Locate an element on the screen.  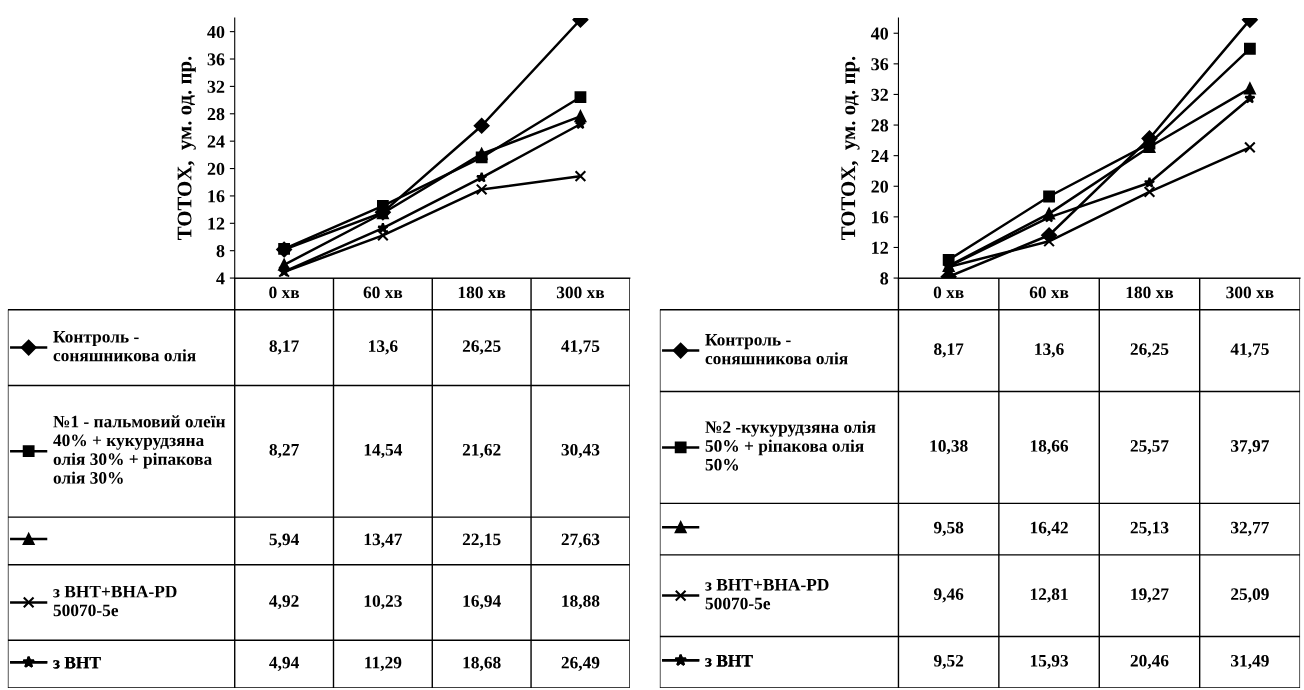
data-label: 37,97 is located at coordinates (1250, 447).